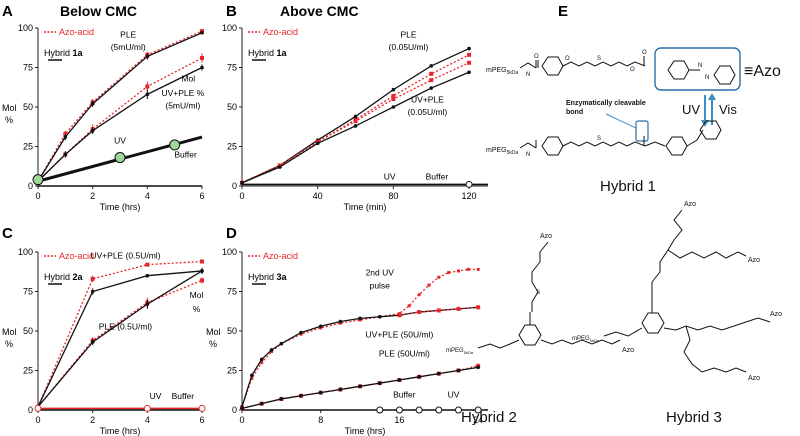 The height and width of the screenshot is (436, 800). What do you see at coordinates (762, 71) in the screenshot?
I see `azo-equiv-label: ≡Azo` at bounding box center [762, 71].